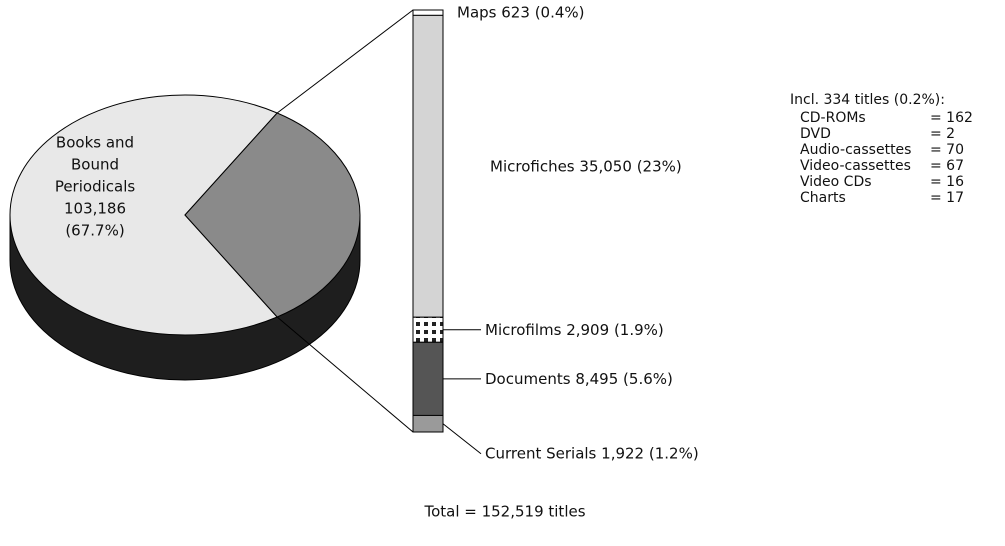 The height and width of the screenshot is (546, 1005). I want to click on note-title: Incl. 334 titles (0.2%):, so click(867, 100).